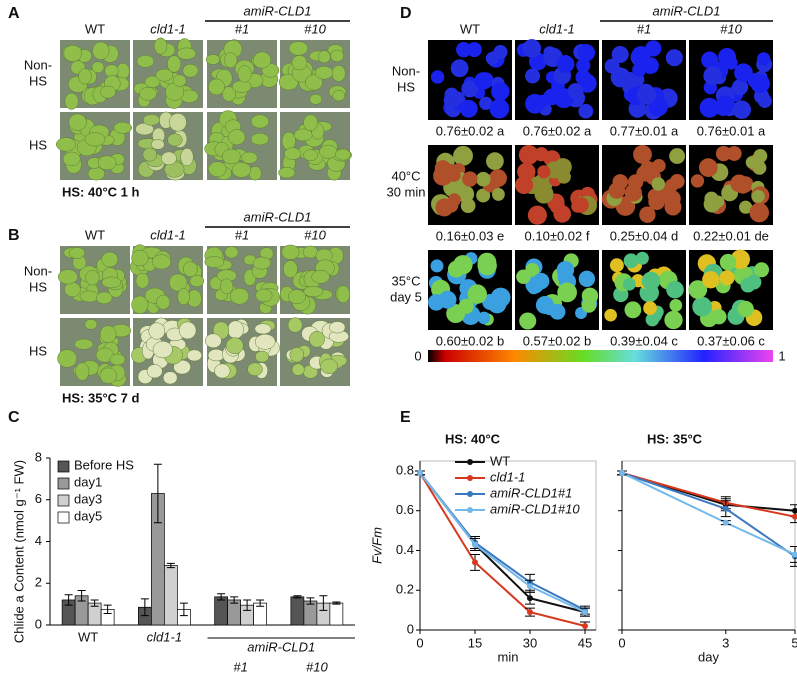 The image size is (797, 673). Describe the element at coordinates (376, 545) in the screenshot. I see `y-axis-label: Fv/Fm` at that location.